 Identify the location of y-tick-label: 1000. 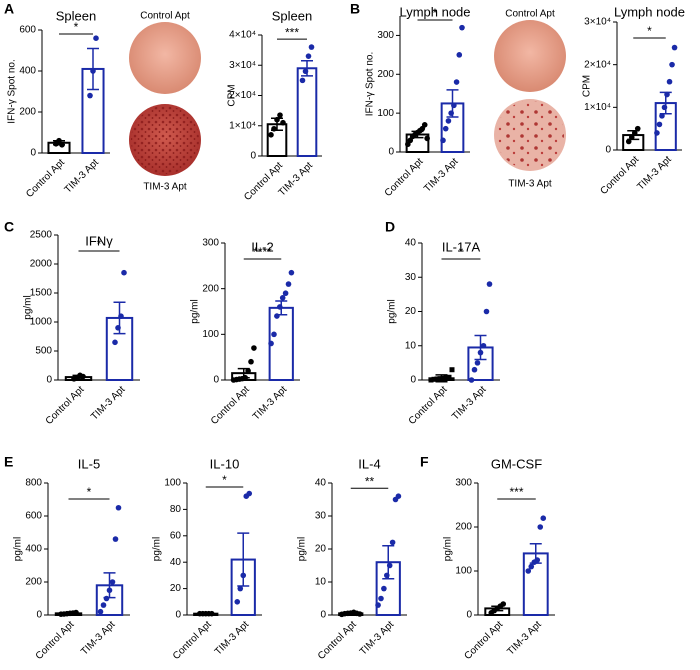
(41, 322).